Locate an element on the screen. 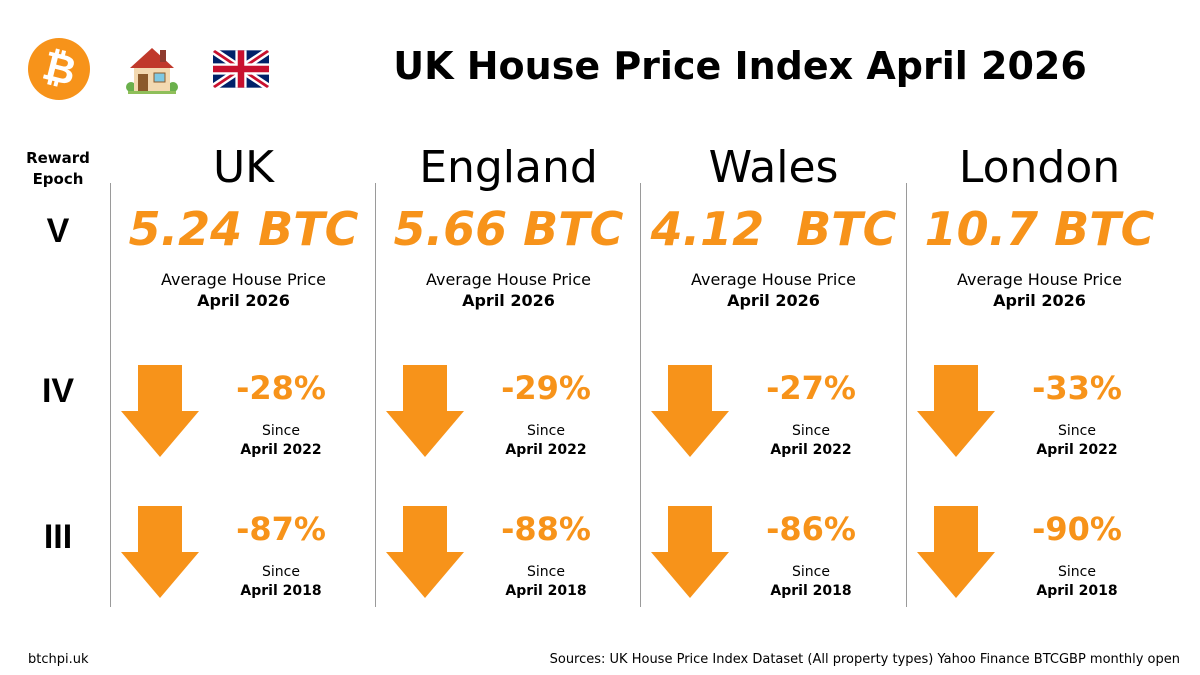  change-block-epoch-iv: -29% Since April 2022 is located at coordinates (508, 415).